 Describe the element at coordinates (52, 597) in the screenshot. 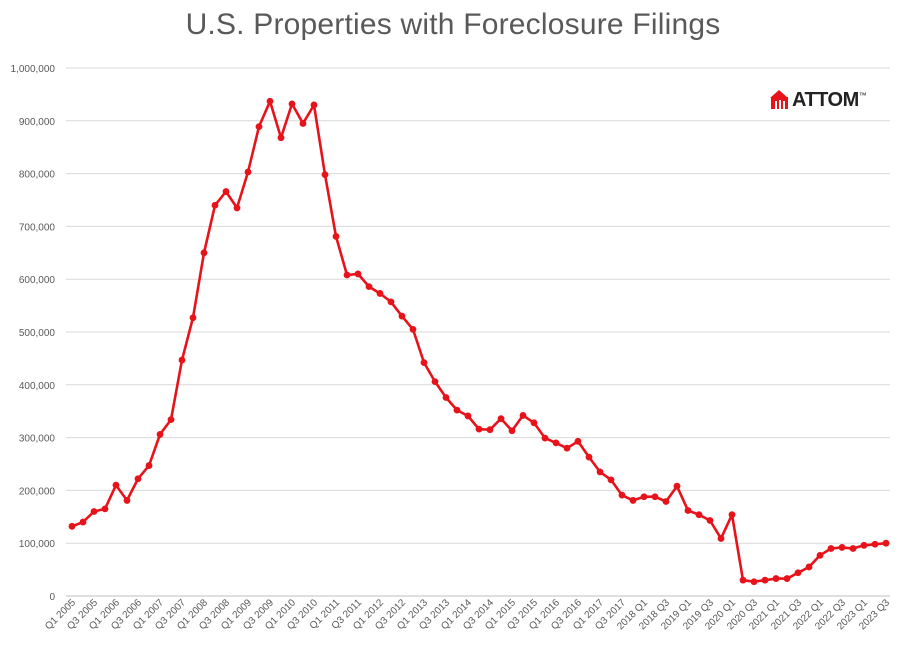

I see `y-tick-label: 0` at that location.